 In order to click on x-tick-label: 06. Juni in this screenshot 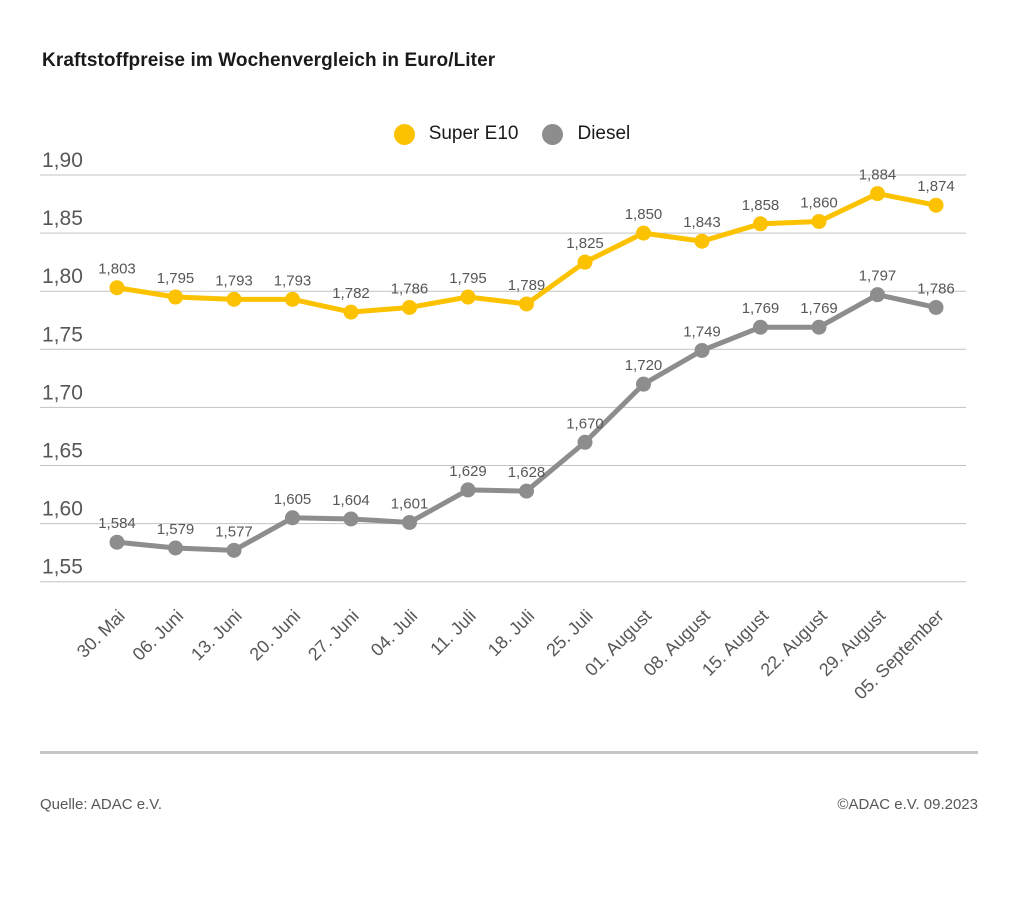, I will do `click(158, 635)`.